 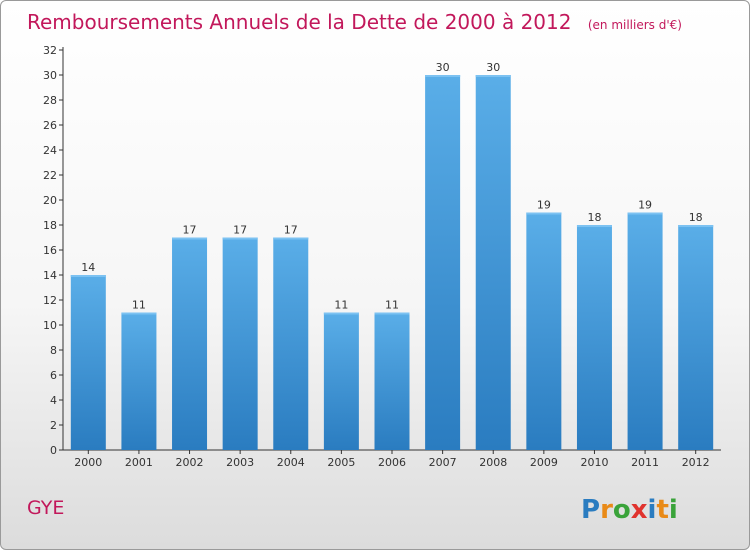 I want to click on y-tick-label: 14, so click(x=50, y=275).